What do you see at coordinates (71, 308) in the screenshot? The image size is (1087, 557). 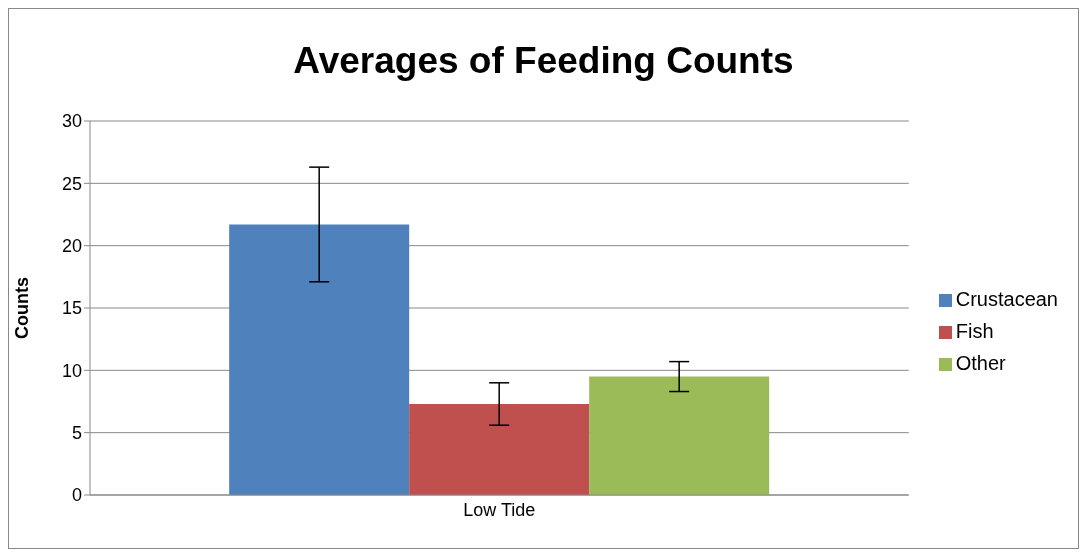 I see `y-tick-label: 15` at bounding box center [71, 308].